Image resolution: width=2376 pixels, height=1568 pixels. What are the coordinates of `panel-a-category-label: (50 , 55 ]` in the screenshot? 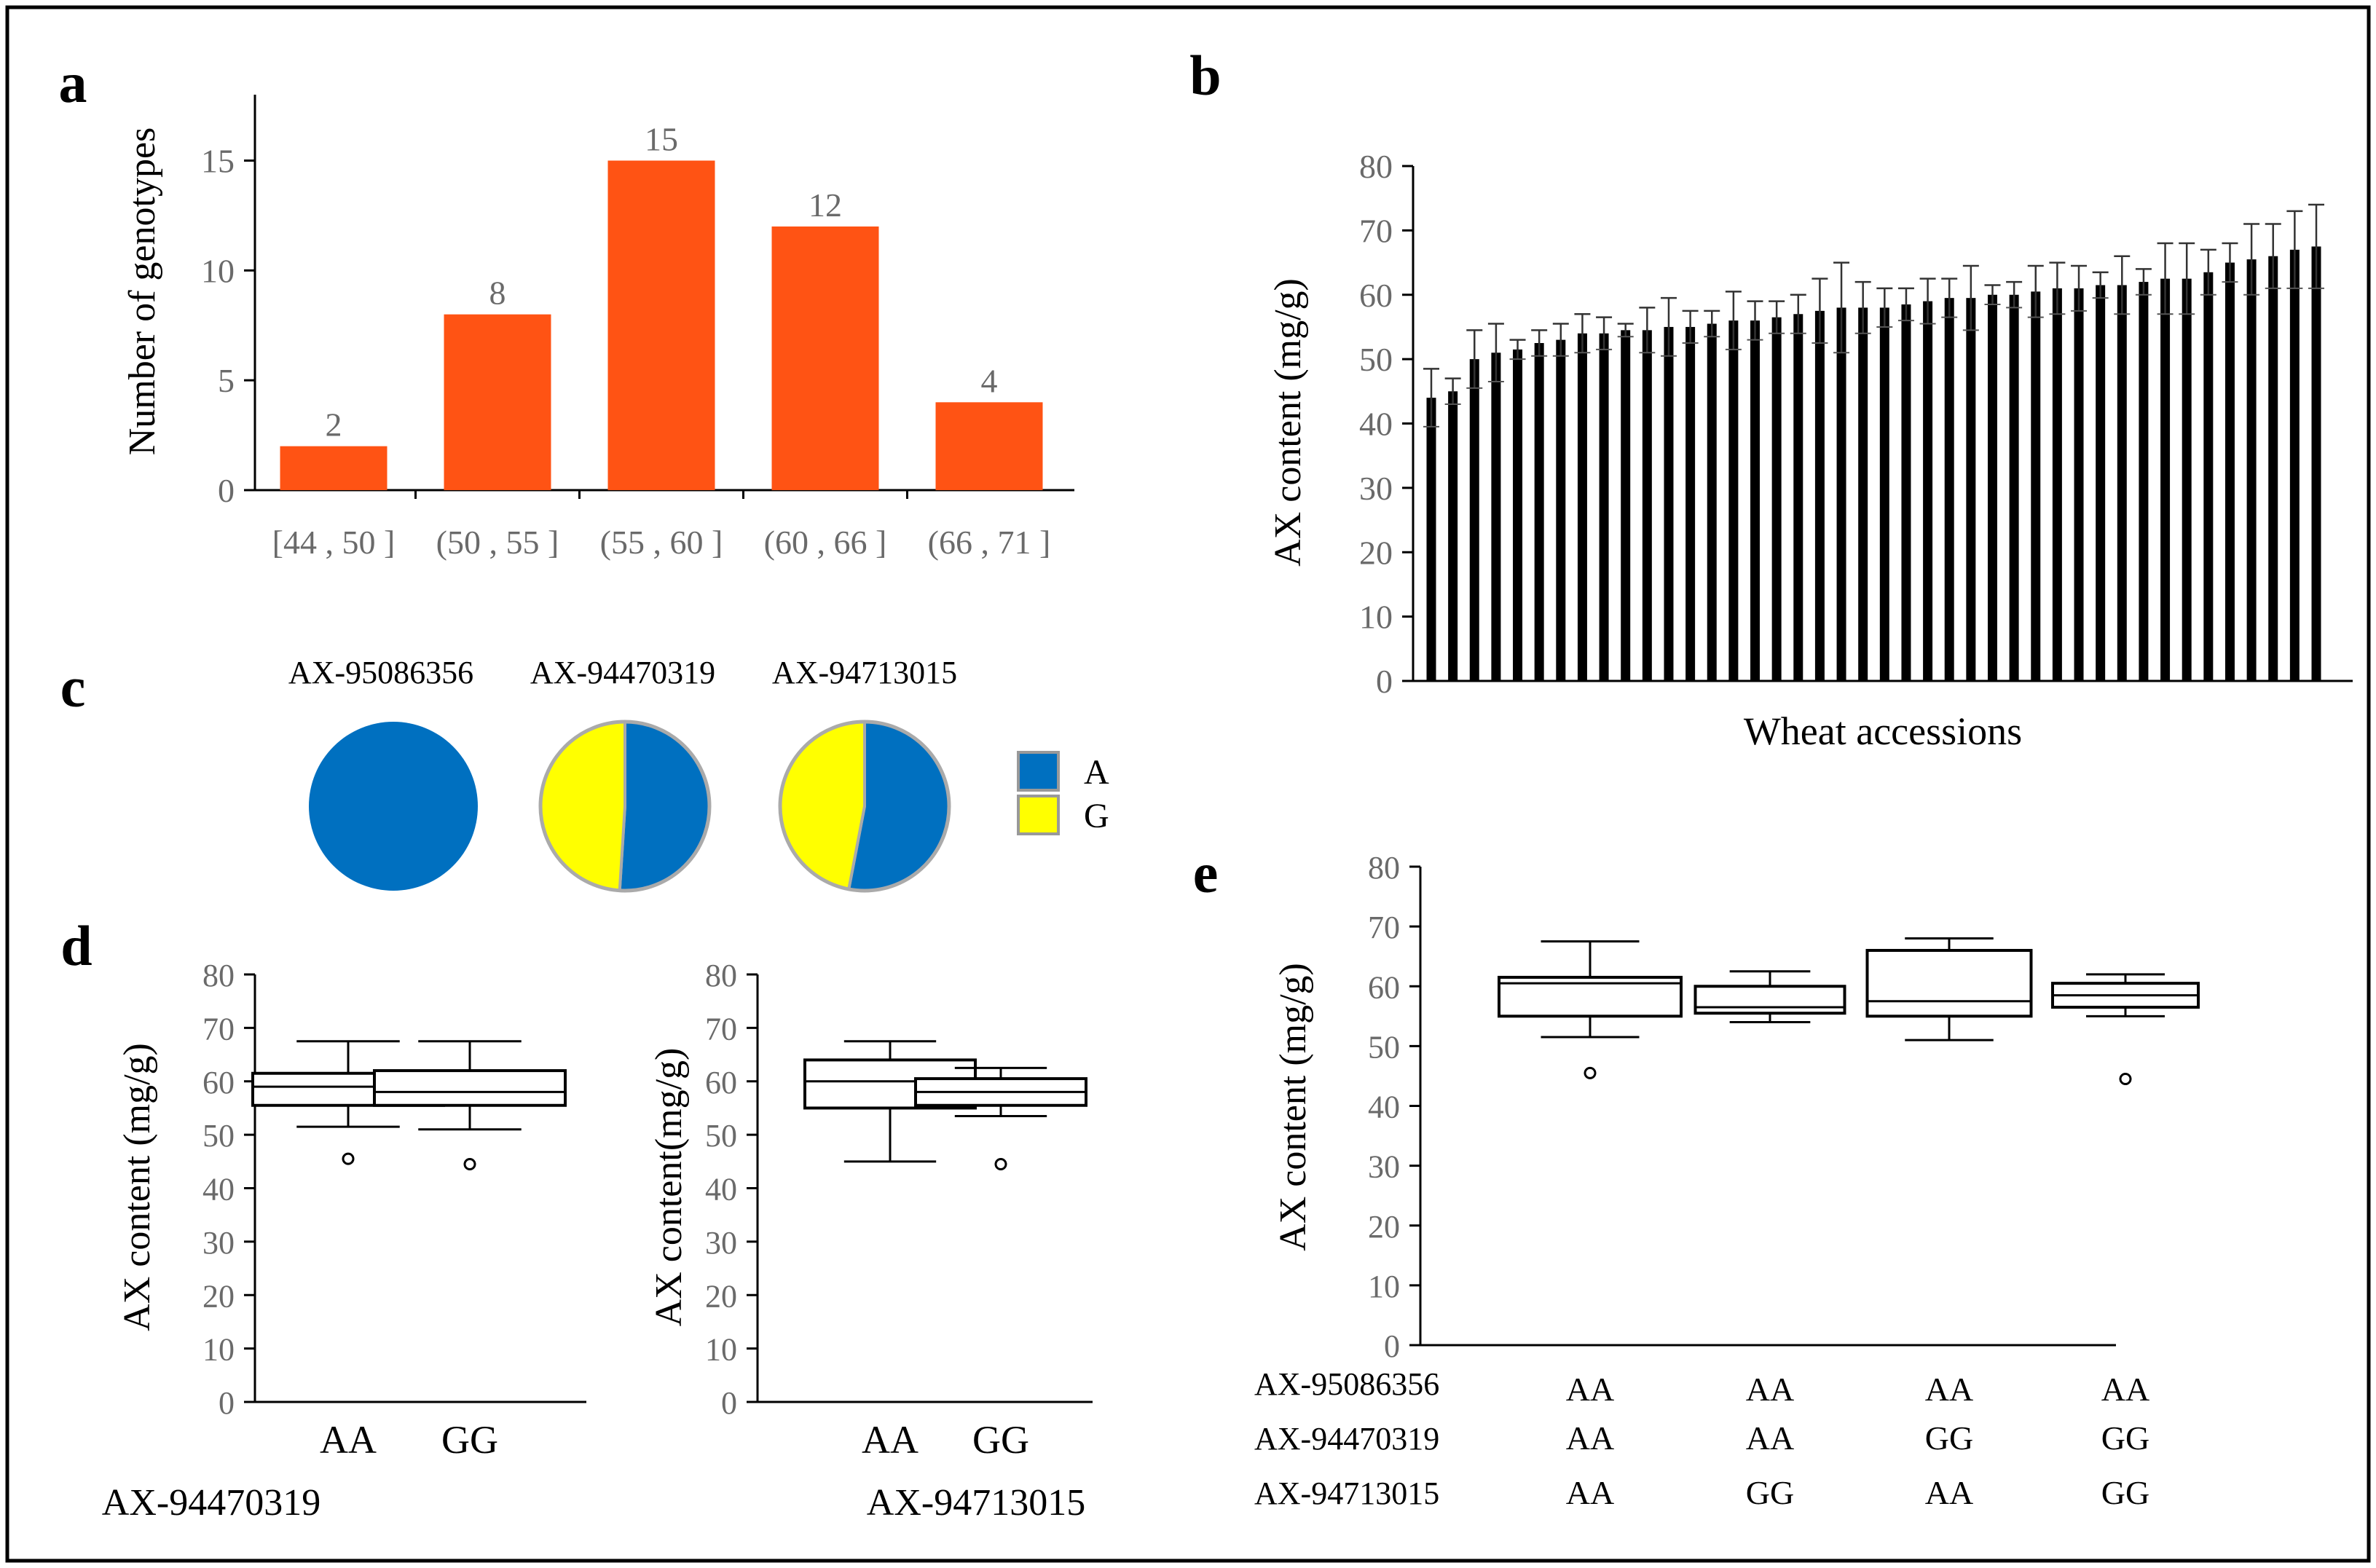 It's located at (497, 542).